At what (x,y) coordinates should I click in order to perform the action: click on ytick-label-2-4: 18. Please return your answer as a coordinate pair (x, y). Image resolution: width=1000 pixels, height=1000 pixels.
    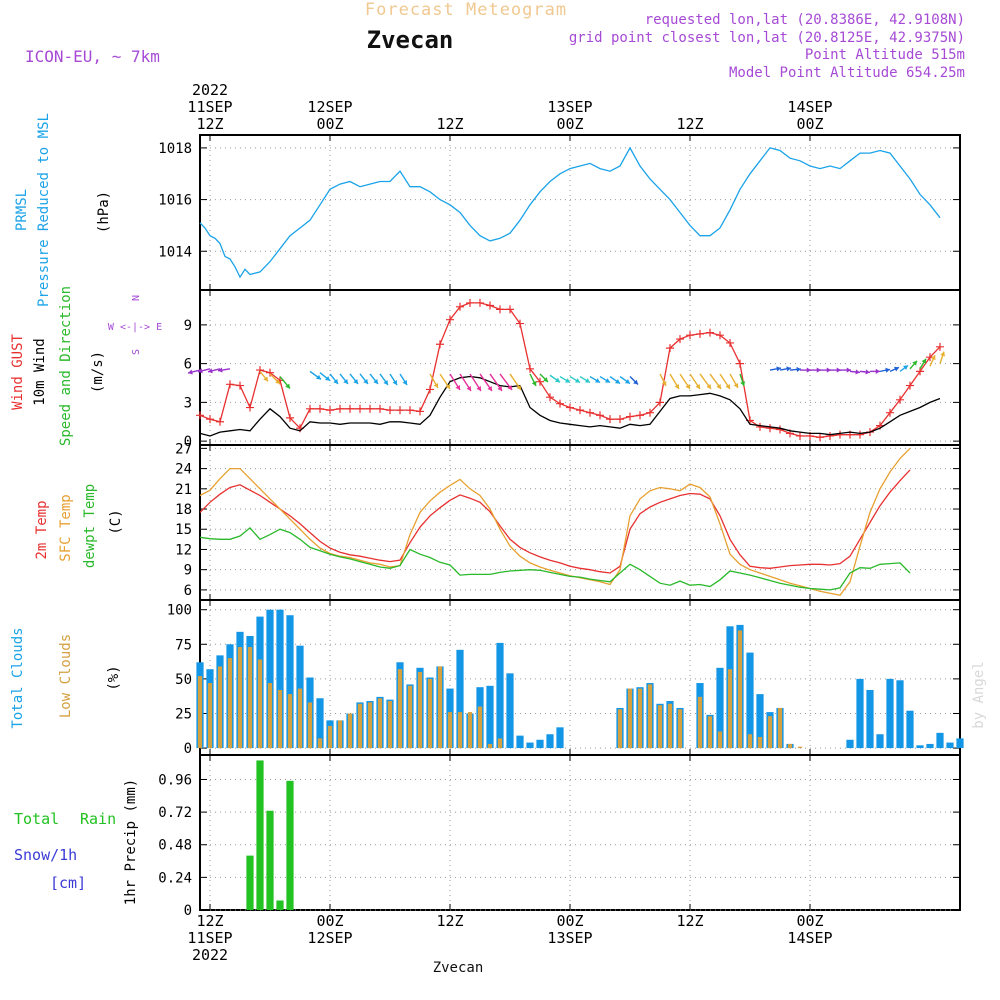
    Looking at the image, I should click on (183, 510).